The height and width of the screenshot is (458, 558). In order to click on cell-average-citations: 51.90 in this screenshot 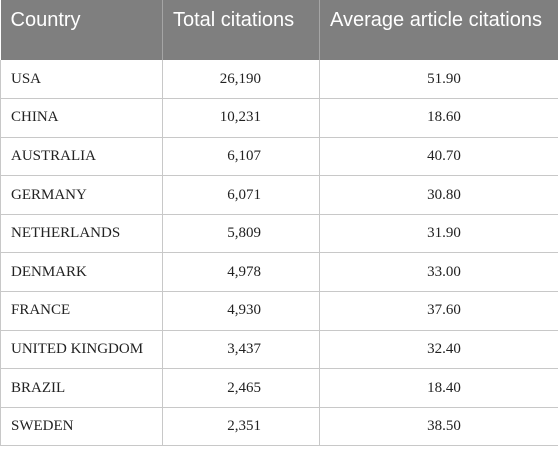, I will do `click(438, 80)`.